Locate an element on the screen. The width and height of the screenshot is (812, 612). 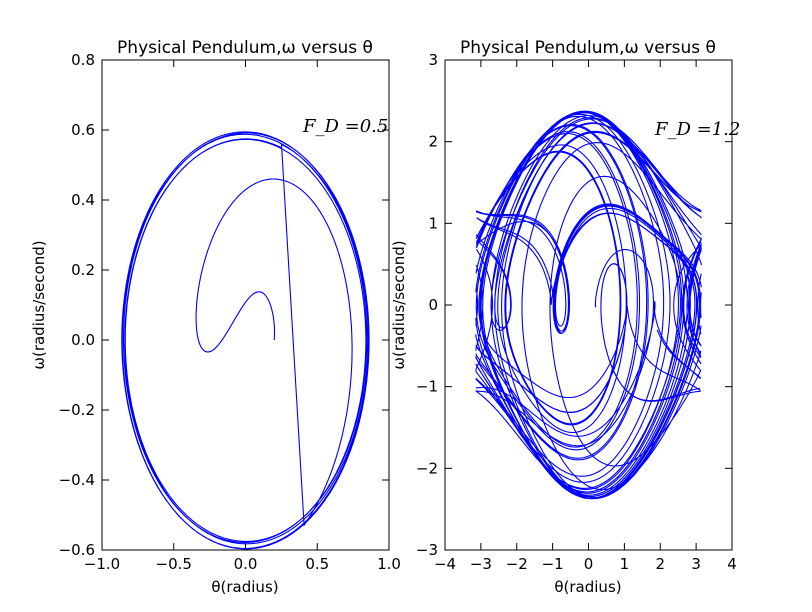
left-y-tick-label: 0.0 is located at coordinates (83, 340).